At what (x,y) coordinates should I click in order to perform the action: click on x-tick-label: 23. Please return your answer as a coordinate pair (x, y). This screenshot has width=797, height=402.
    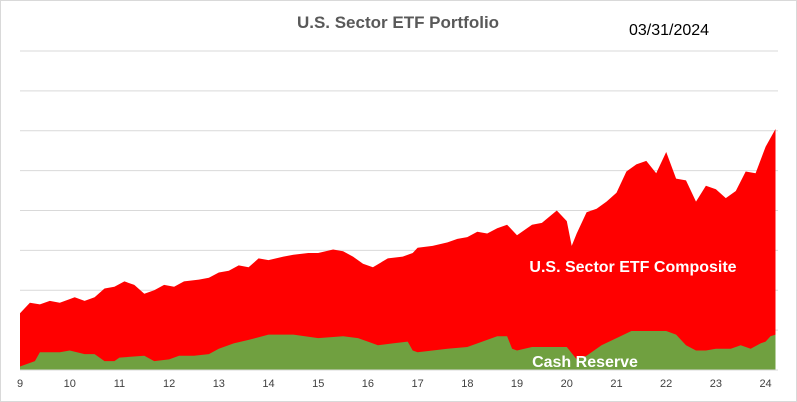
    Looking at the image, I should click on (716, 384).